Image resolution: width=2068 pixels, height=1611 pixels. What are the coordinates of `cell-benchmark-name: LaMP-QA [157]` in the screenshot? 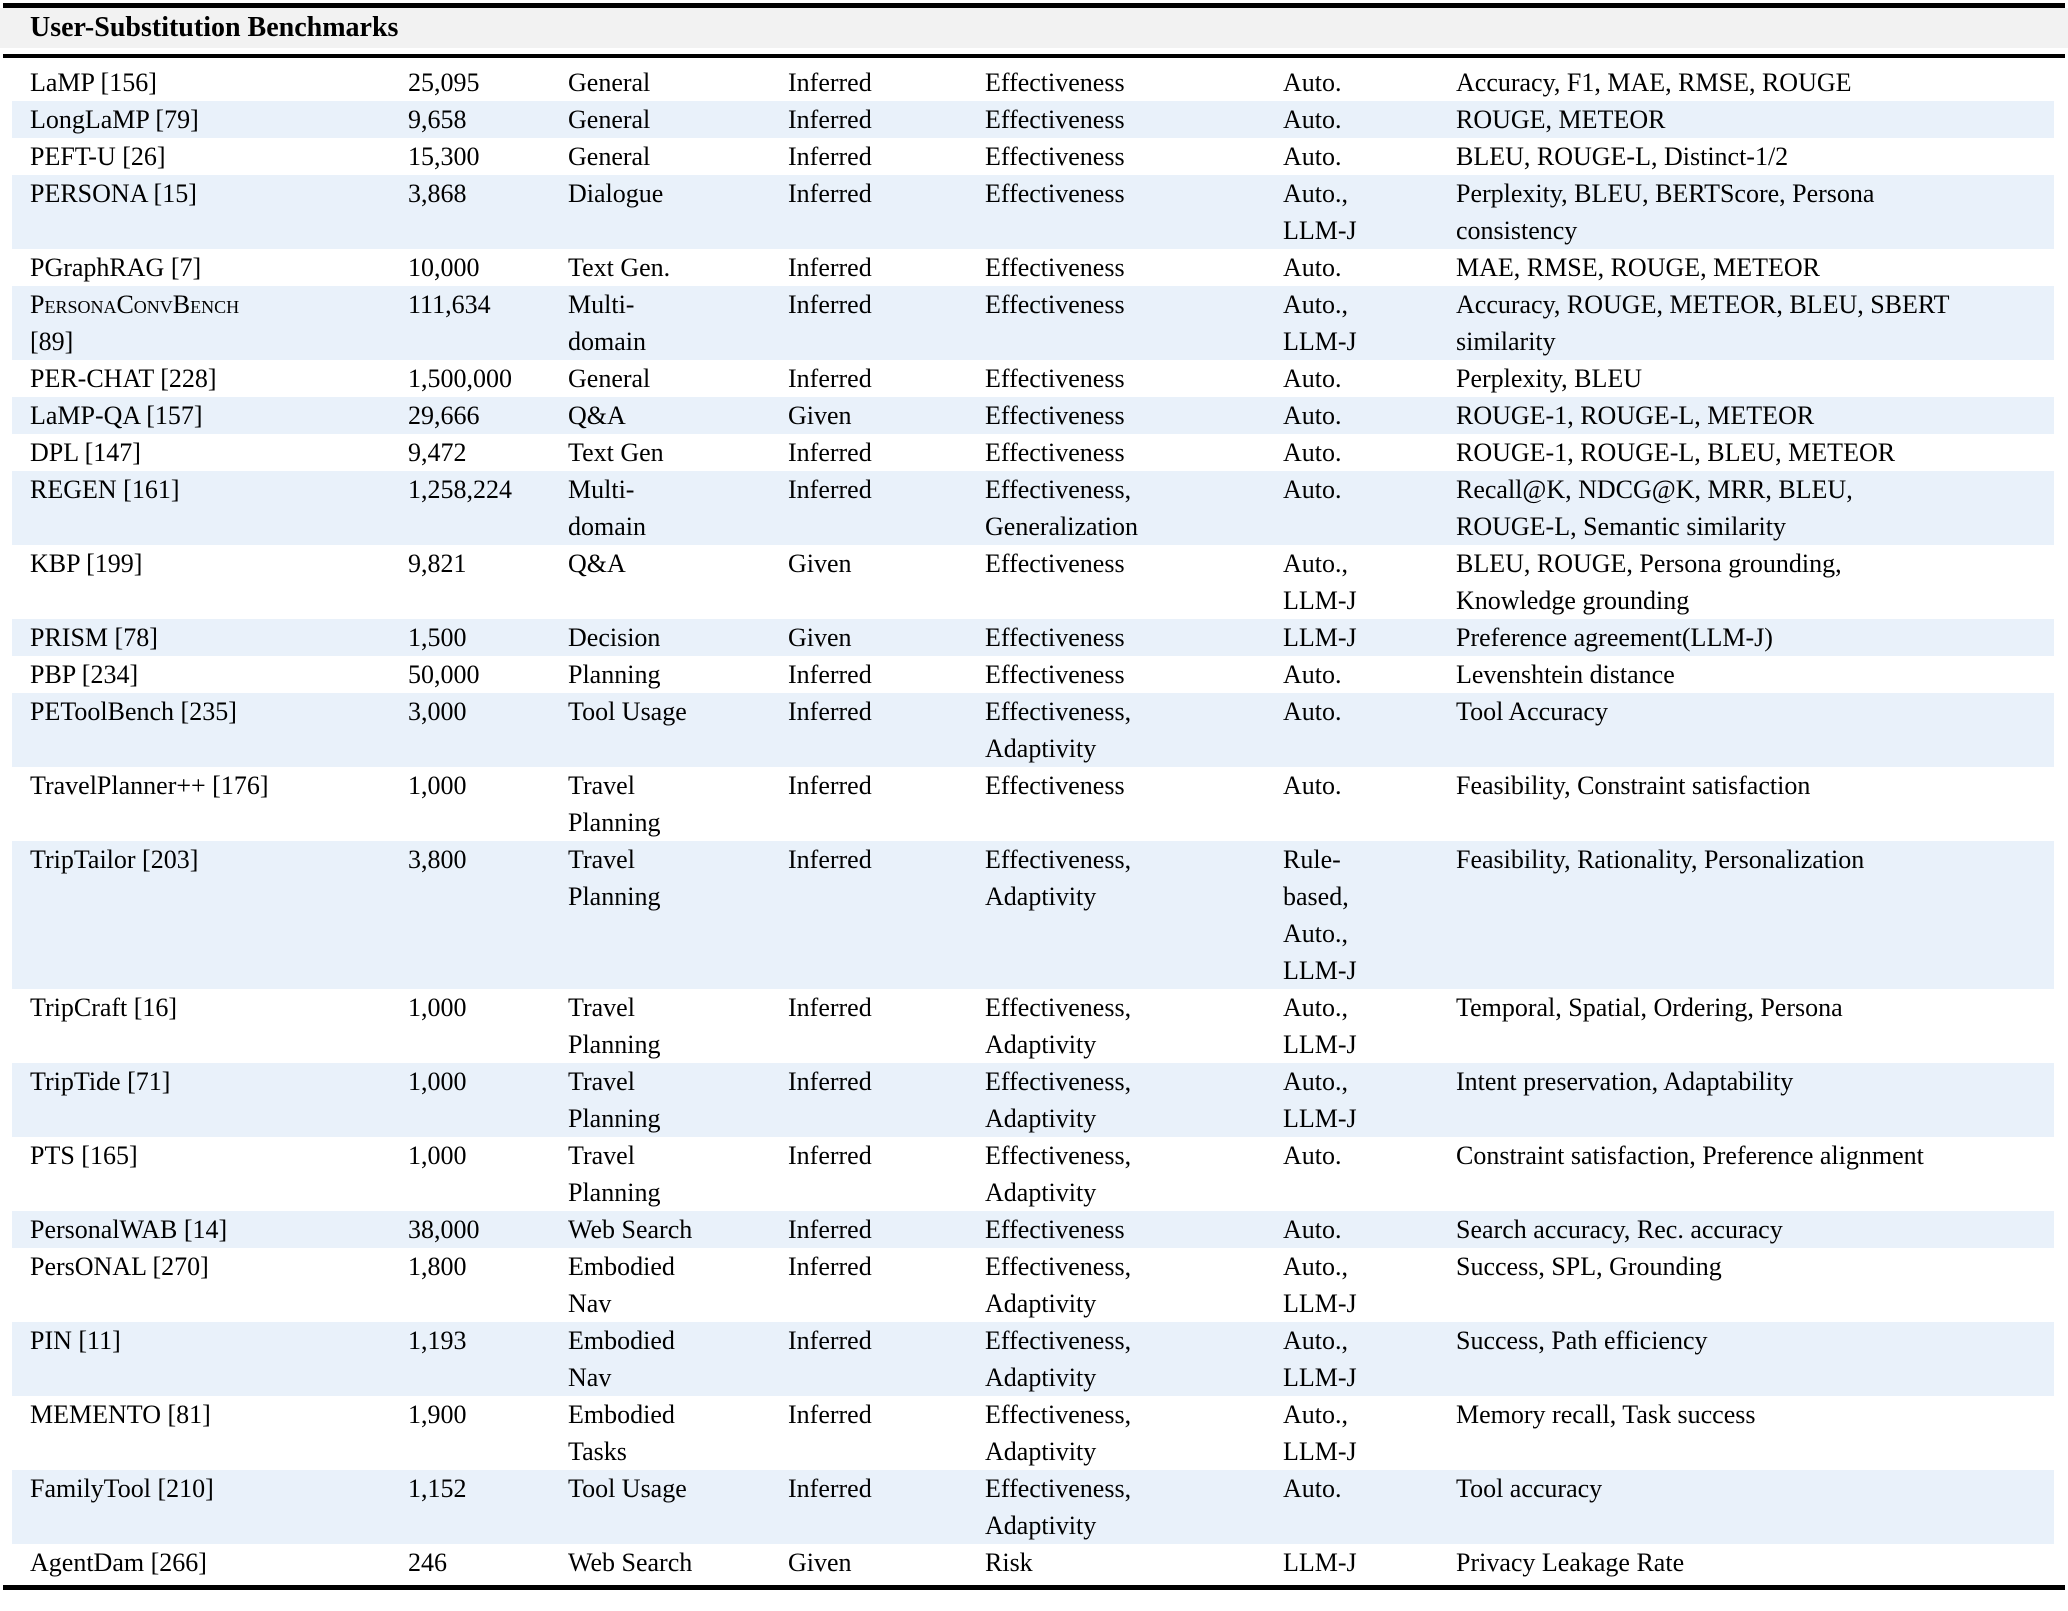 It's located at (116, 415).